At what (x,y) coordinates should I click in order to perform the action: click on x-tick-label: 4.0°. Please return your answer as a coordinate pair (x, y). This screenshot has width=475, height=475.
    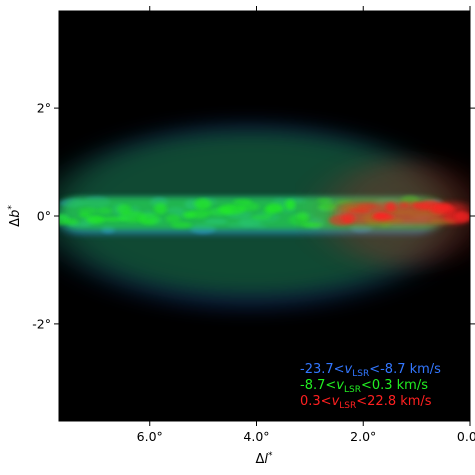
    Looking at the image, I should click on (256, 436).